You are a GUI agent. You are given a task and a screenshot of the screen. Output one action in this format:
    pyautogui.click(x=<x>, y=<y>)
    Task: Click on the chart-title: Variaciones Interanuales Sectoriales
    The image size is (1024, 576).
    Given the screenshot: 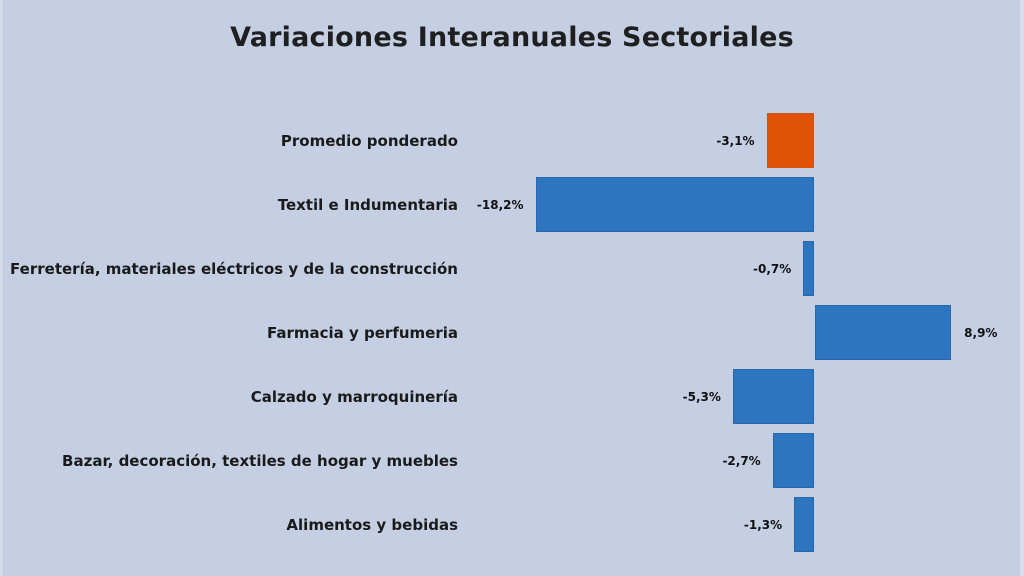 What is the action you would take?
    pyautogui.click(x=512, y=37)
    